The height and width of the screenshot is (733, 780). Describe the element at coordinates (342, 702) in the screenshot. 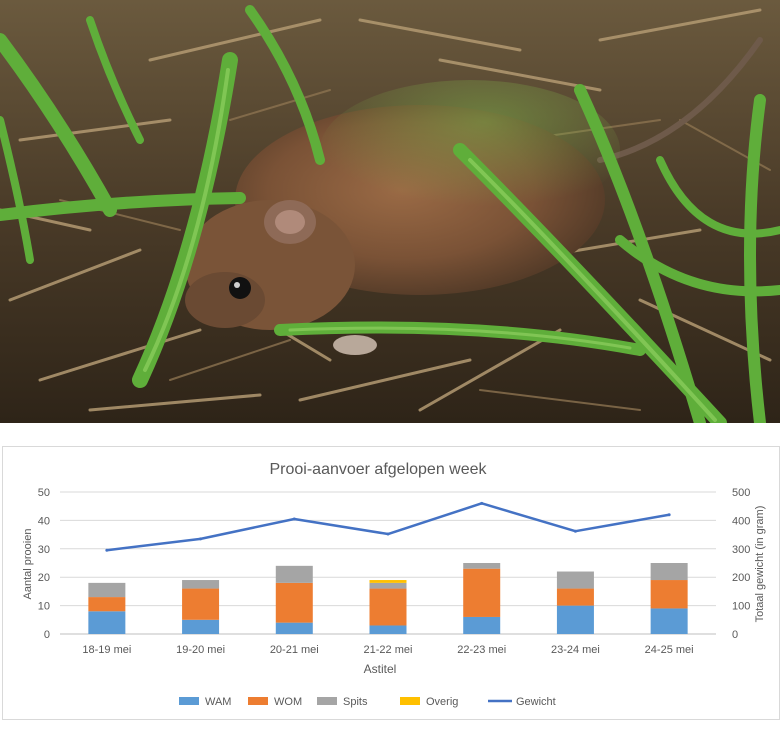

I see `legend-item-spits: Spits` at that location.